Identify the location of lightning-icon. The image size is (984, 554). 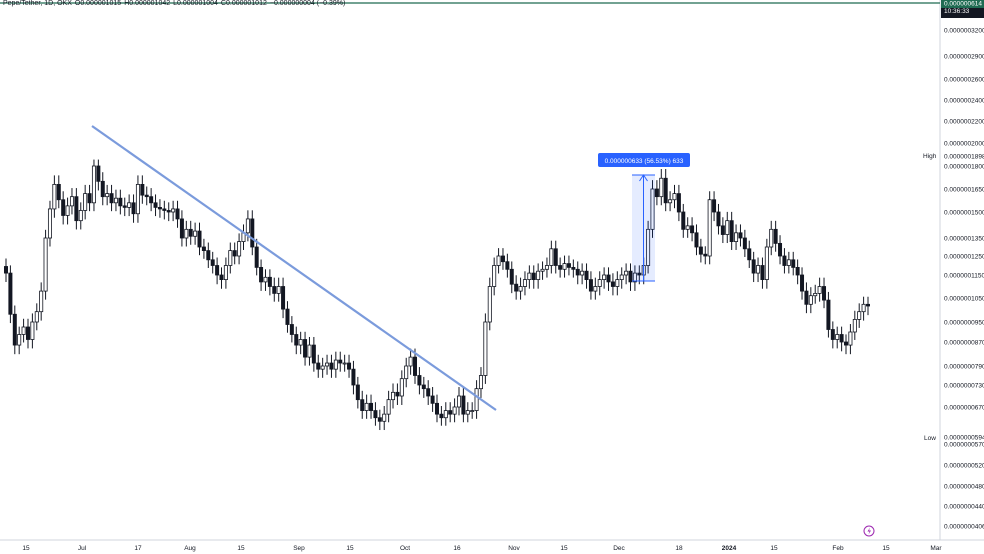
(869, 531).